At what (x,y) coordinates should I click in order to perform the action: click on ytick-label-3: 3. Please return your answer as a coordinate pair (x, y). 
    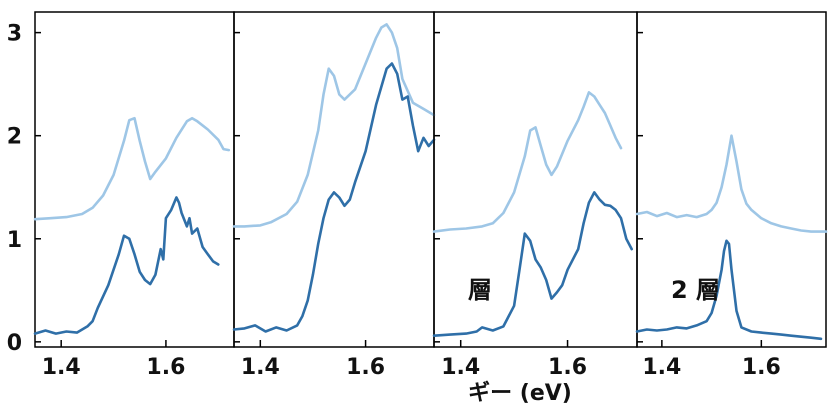
    Looking at the image, I should click on (14, 34).